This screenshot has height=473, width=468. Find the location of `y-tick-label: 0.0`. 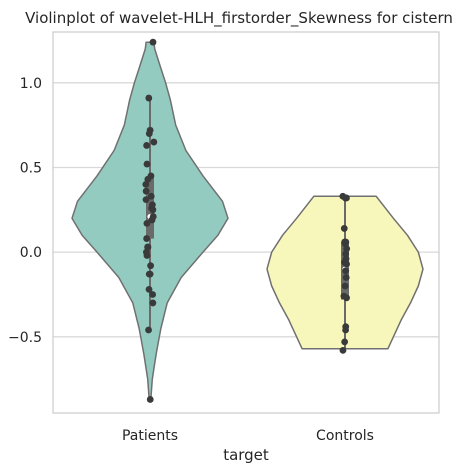

y-tick-label: 0.0 is located at coordinates (31, 253).